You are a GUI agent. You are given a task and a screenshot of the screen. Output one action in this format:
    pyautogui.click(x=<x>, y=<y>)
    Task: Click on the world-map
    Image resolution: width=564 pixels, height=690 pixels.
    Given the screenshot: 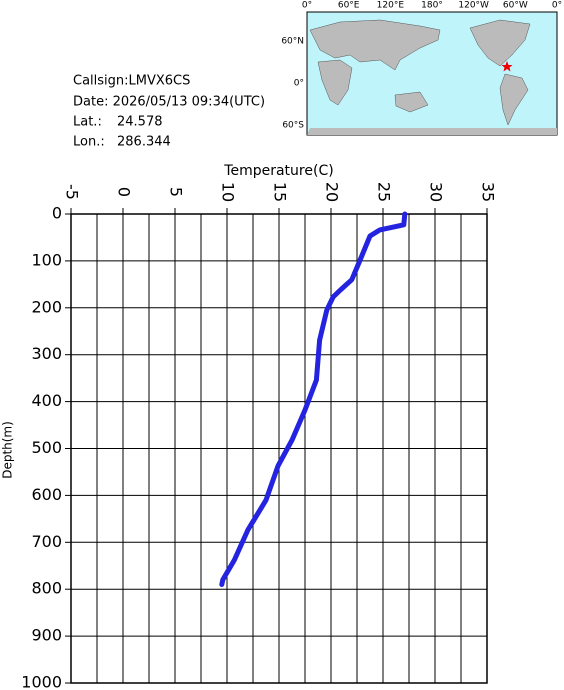 What is the action you would take?
    pyautogui.click(x=432, y=73)
    